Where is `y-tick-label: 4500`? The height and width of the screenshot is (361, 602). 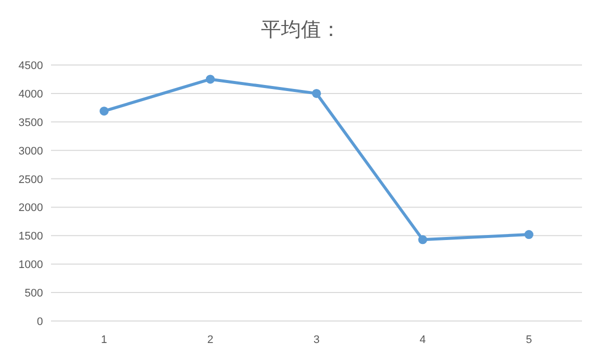
y-tick-label: 4500 is located at coordinates (30, 66).